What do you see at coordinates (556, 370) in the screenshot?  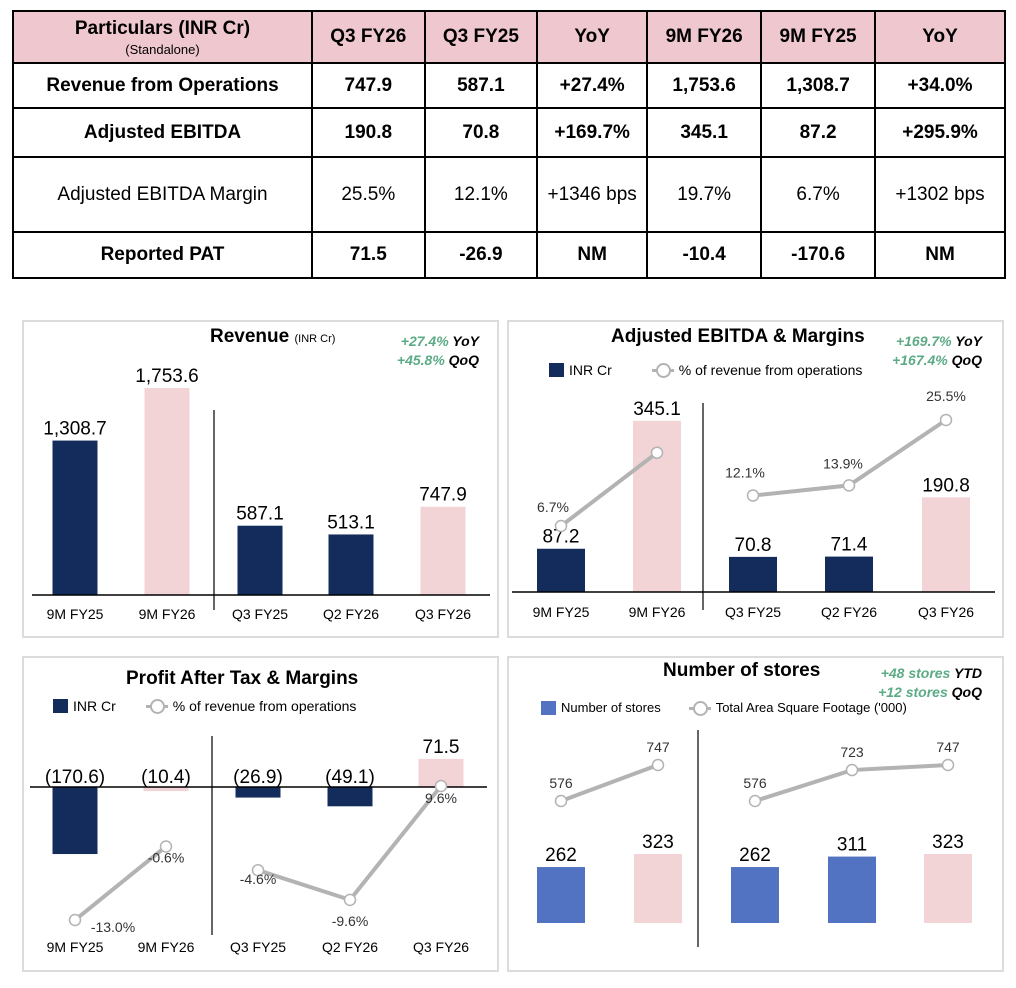 I see `legend-bar-swatch-icon` at bounding box center [556, 370].